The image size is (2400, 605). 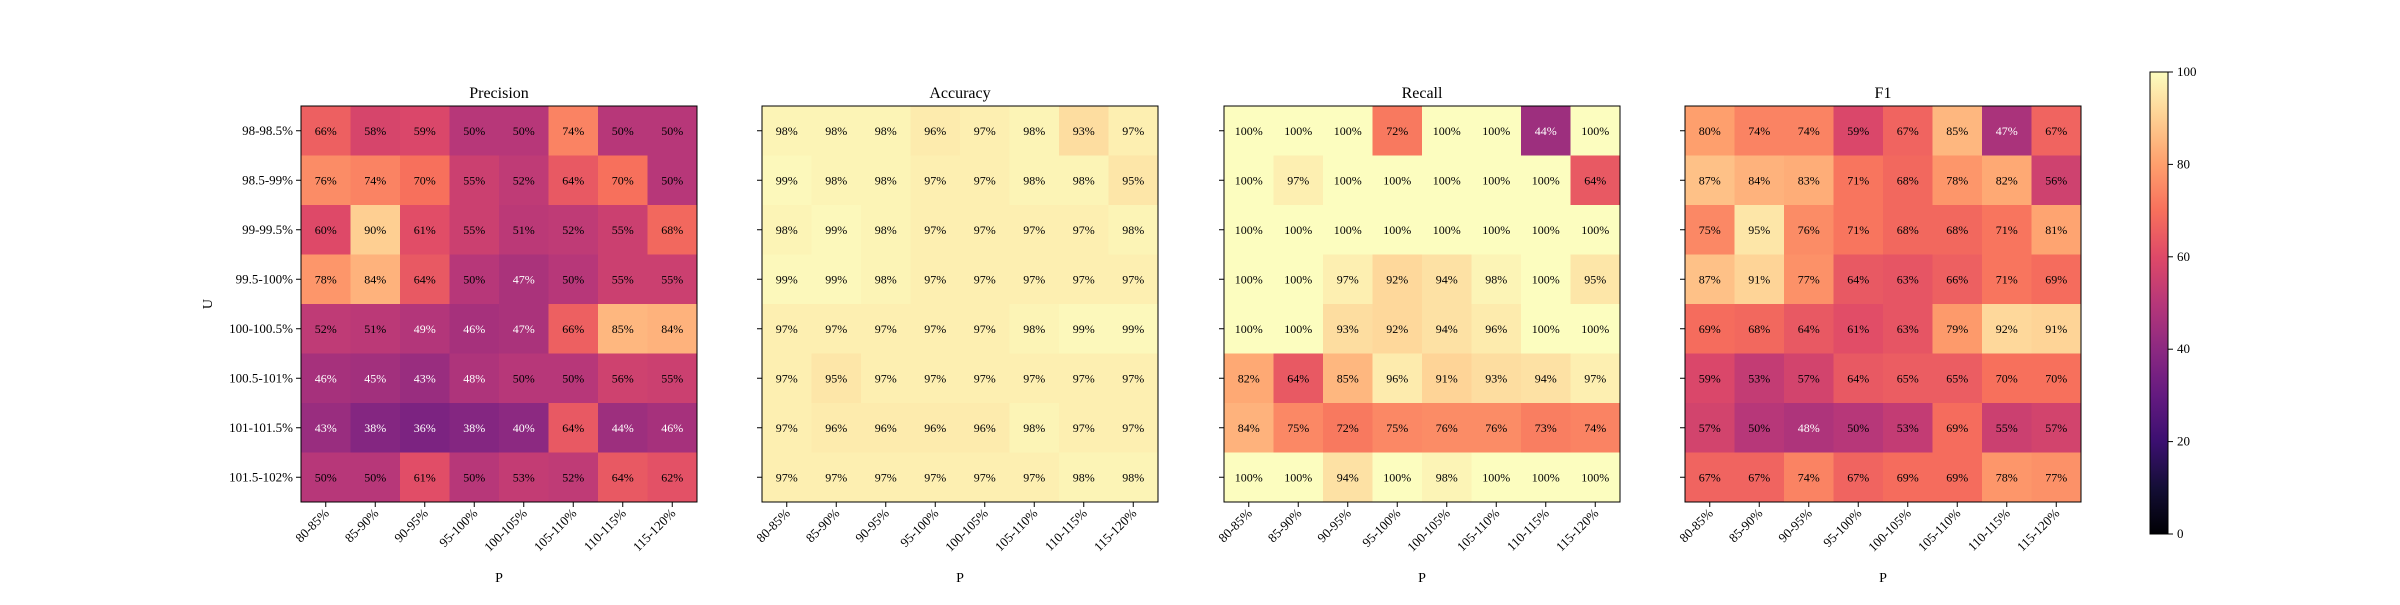 I want to click on cell-label: 82%, so click(x=1249, y=378).